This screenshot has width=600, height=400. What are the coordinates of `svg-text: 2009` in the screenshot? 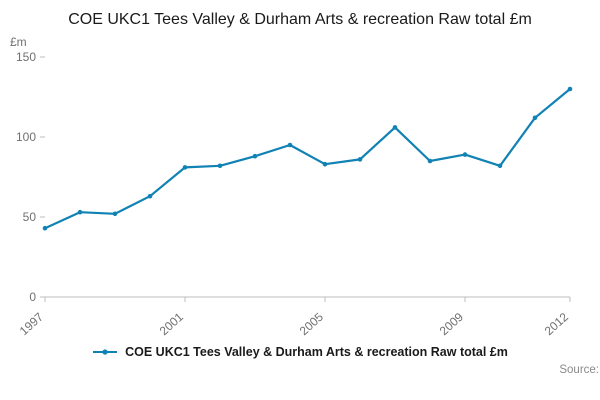 It's located at (451, 323).